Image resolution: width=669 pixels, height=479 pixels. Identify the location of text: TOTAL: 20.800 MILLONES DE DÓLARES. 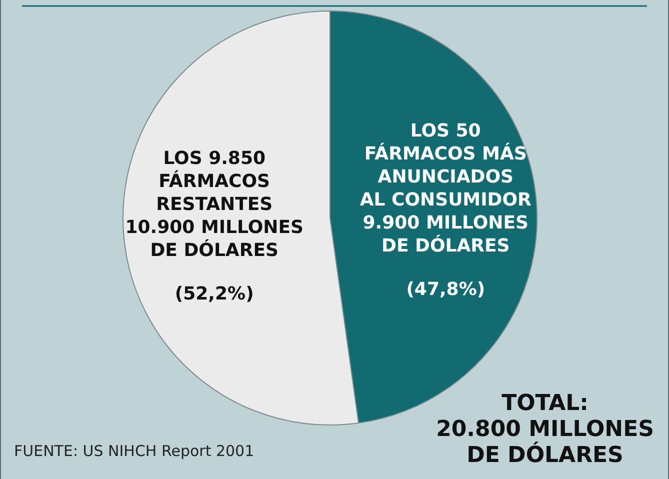
(545, 429).